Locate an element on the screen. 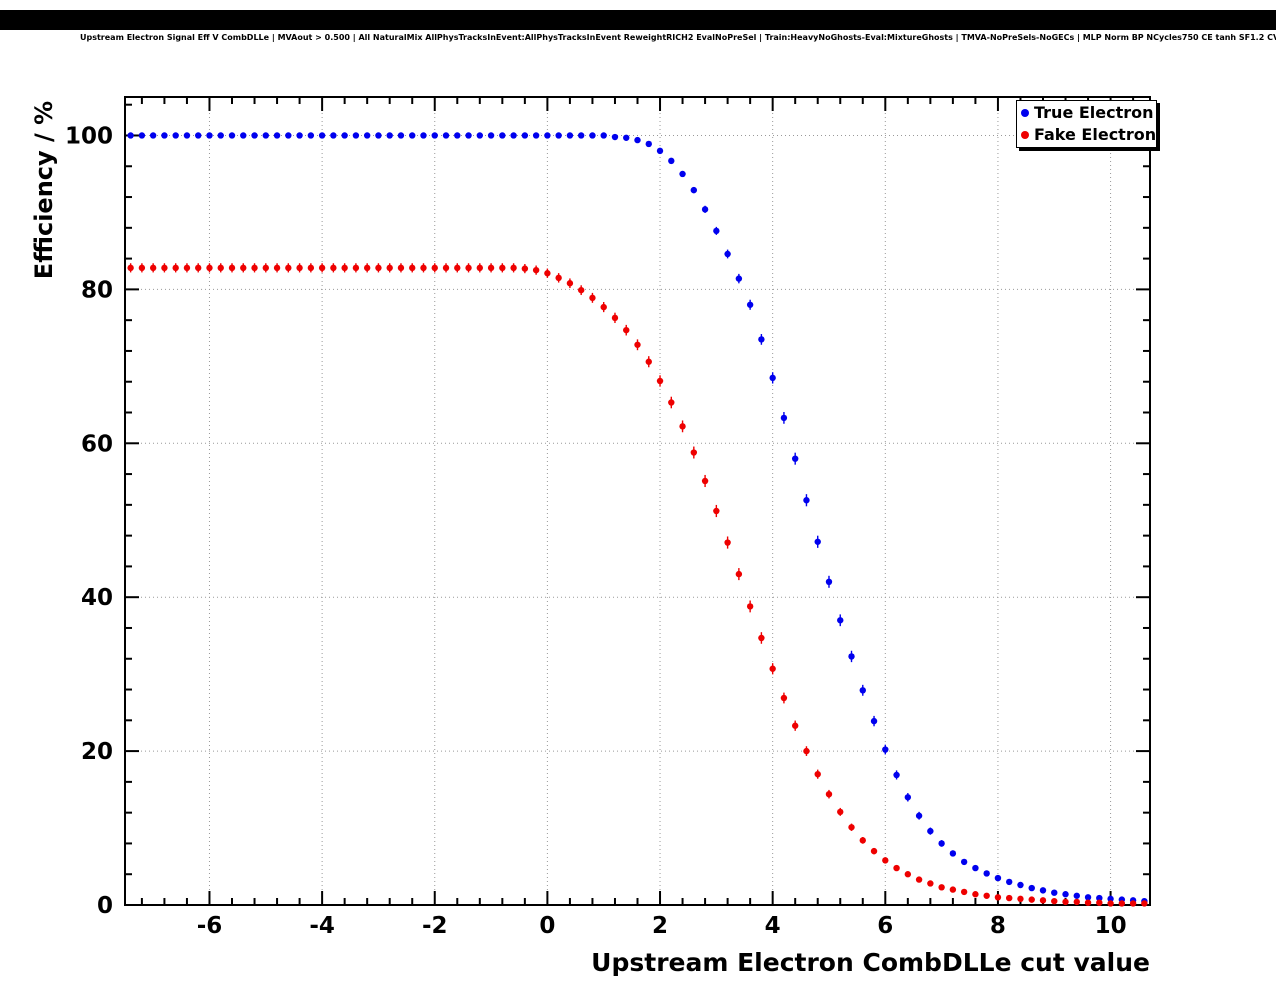  x-tick-label: 4 is located at coordinates (773, 926).